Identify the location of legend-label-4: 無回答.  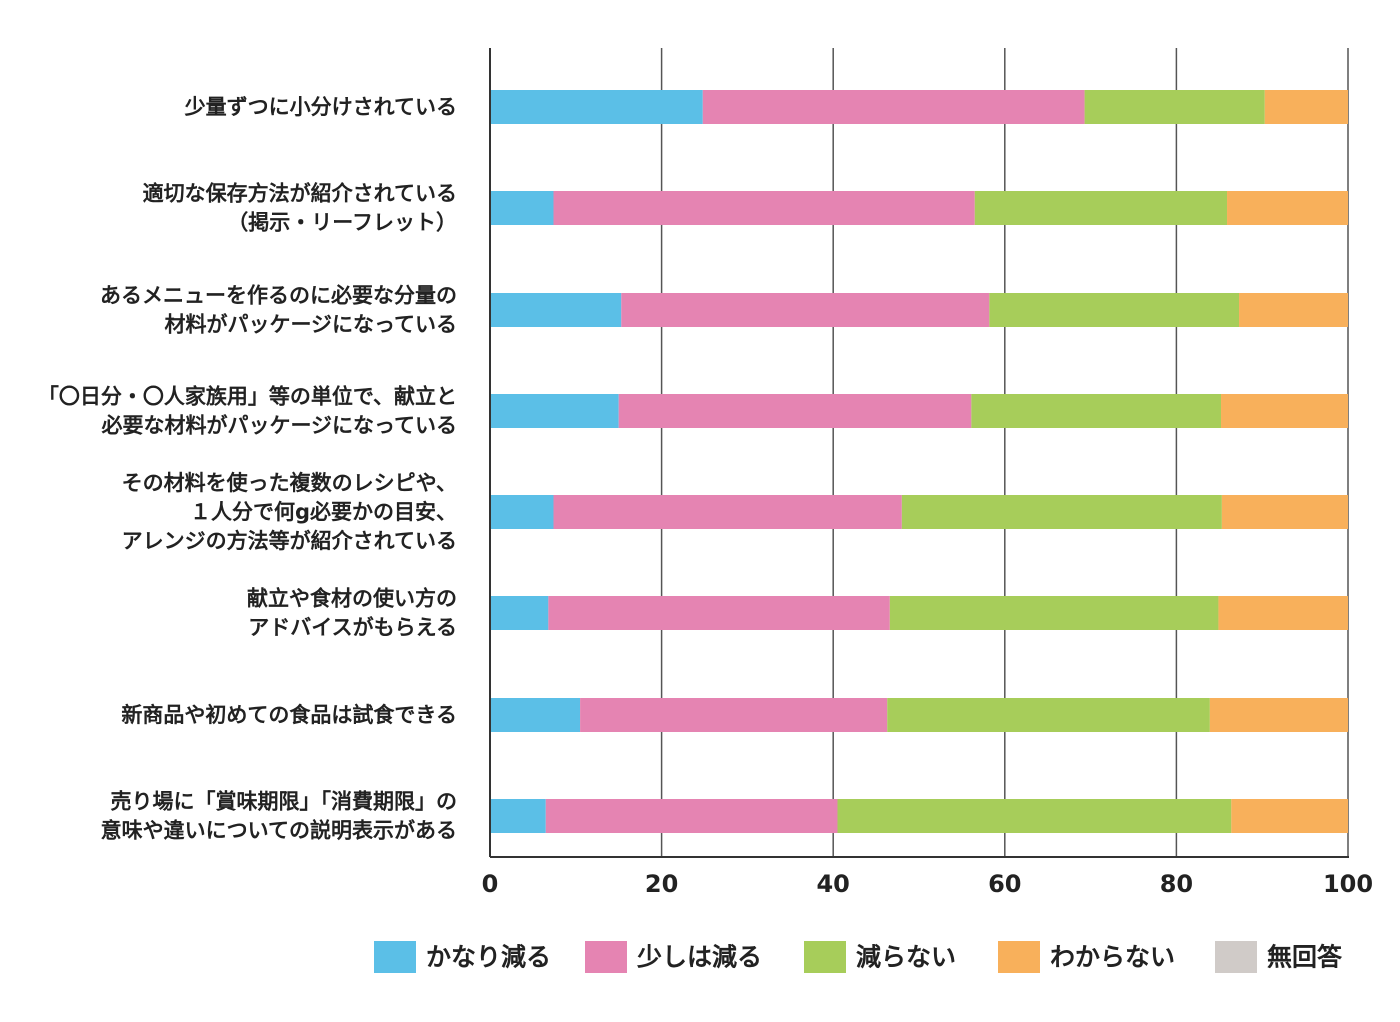
(1305, 957).